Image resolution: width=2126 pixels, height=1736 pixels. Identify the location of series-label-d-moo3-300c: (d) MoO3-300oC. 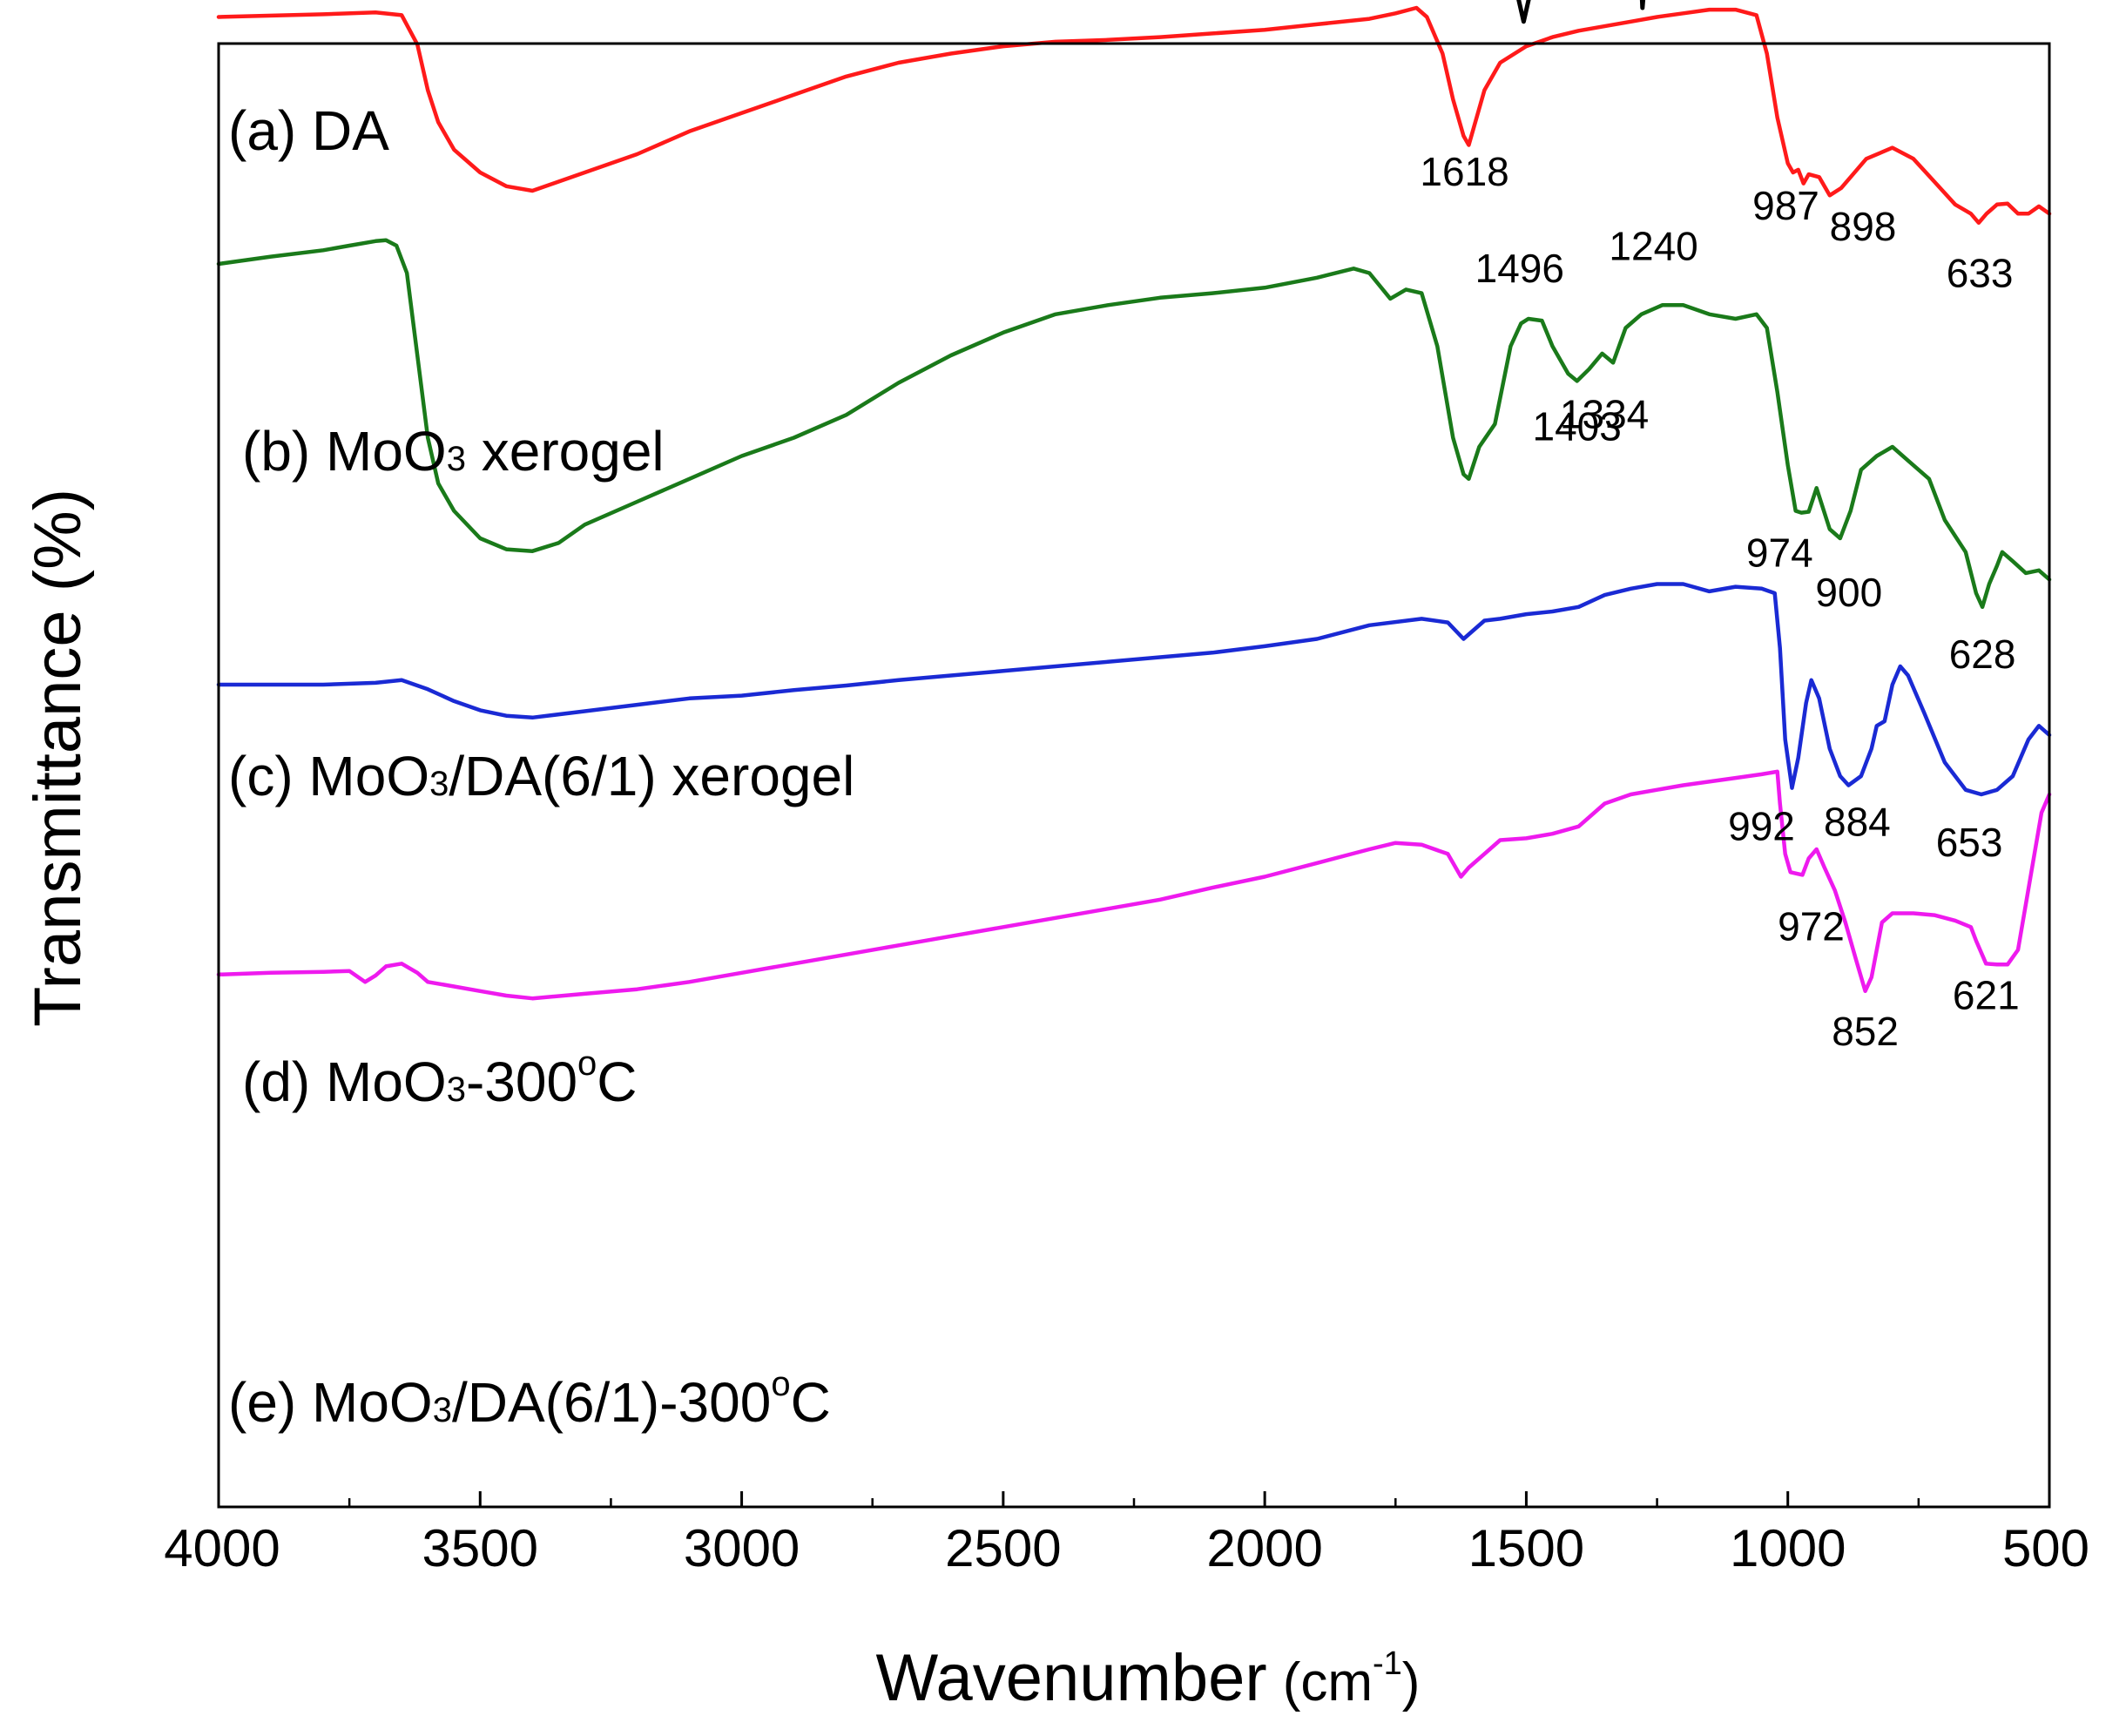
(440, 1078).